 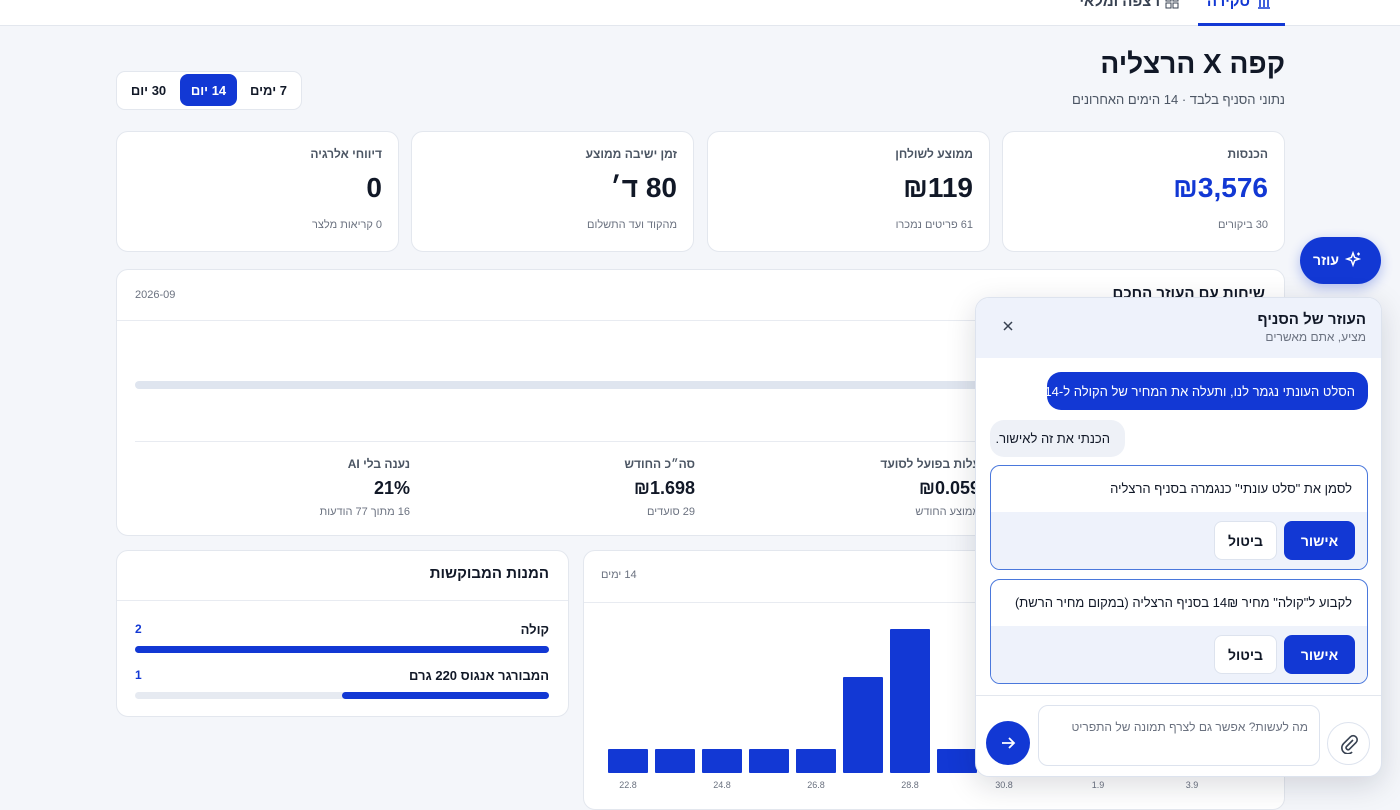 What do you see at coordinates (1353, 259) in the screenshot?
I see `sparkle-icon` at bounding box center [1353, 259].